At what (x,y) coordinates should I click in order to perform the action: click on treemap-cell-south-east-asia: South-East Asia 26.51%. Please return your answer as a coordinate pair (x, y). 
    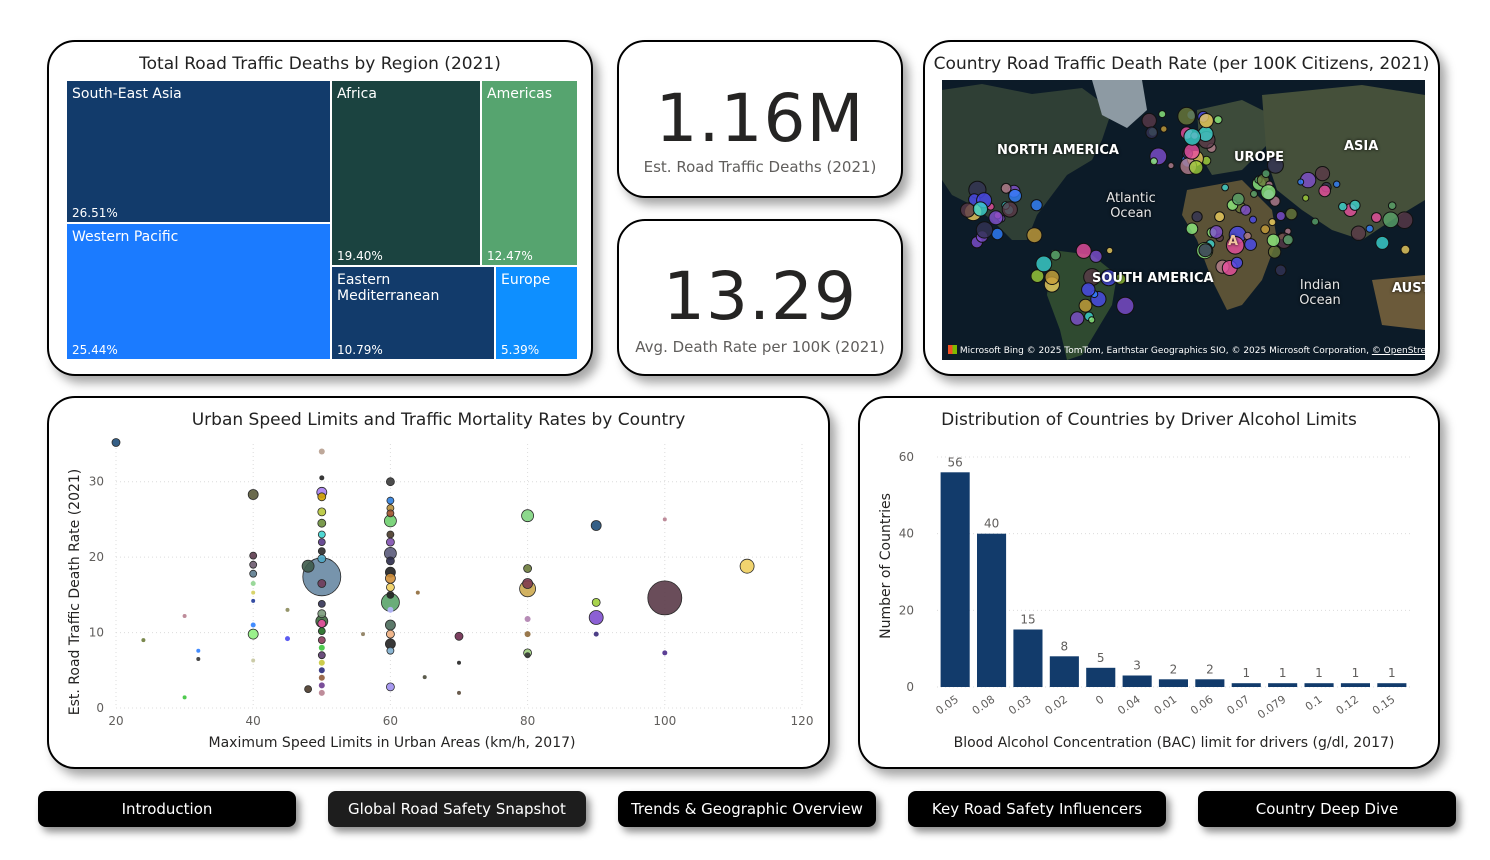
    Looking at the image, I should click on (198, 151).